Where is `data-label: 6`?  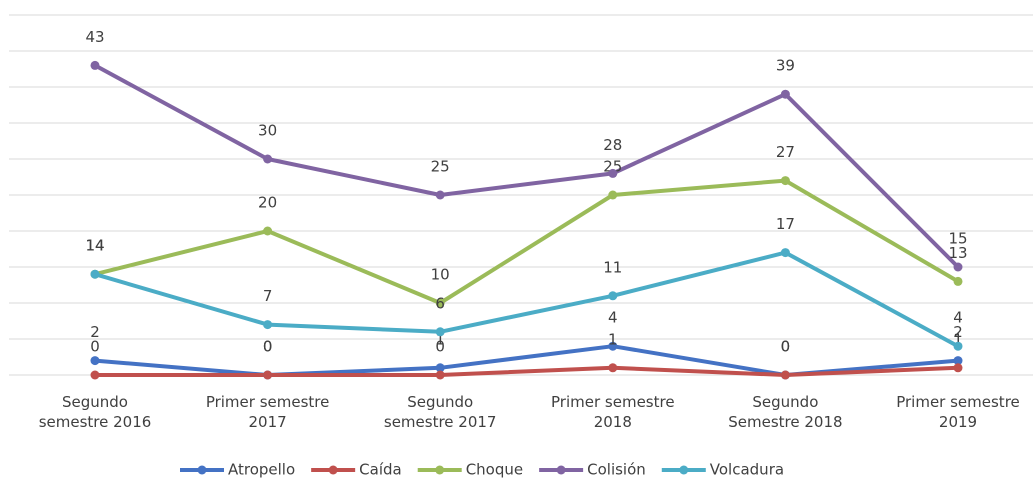
data-label: 6 is located at coordinates (440, 303).